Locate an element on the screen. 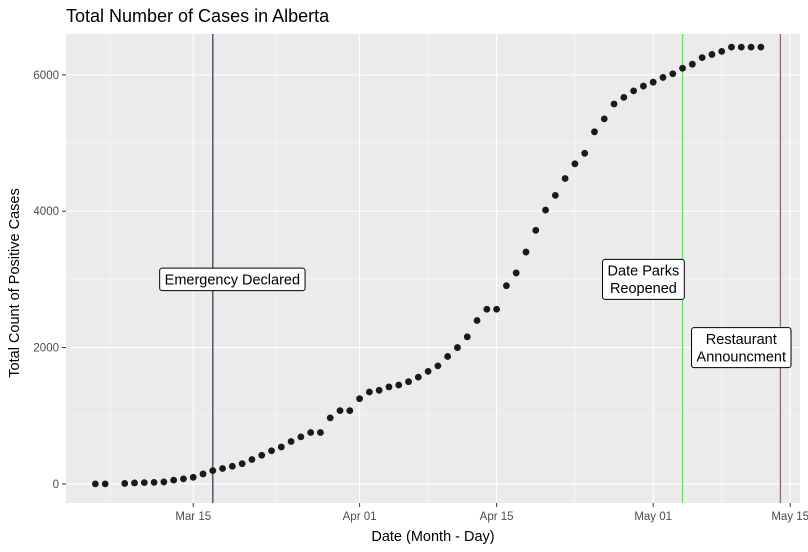 This screenshot has height=552, width=808. x-axis: Mar 15 Apr 01 Apr 15 May 01 May 15 is located at coordinates (491, 513).